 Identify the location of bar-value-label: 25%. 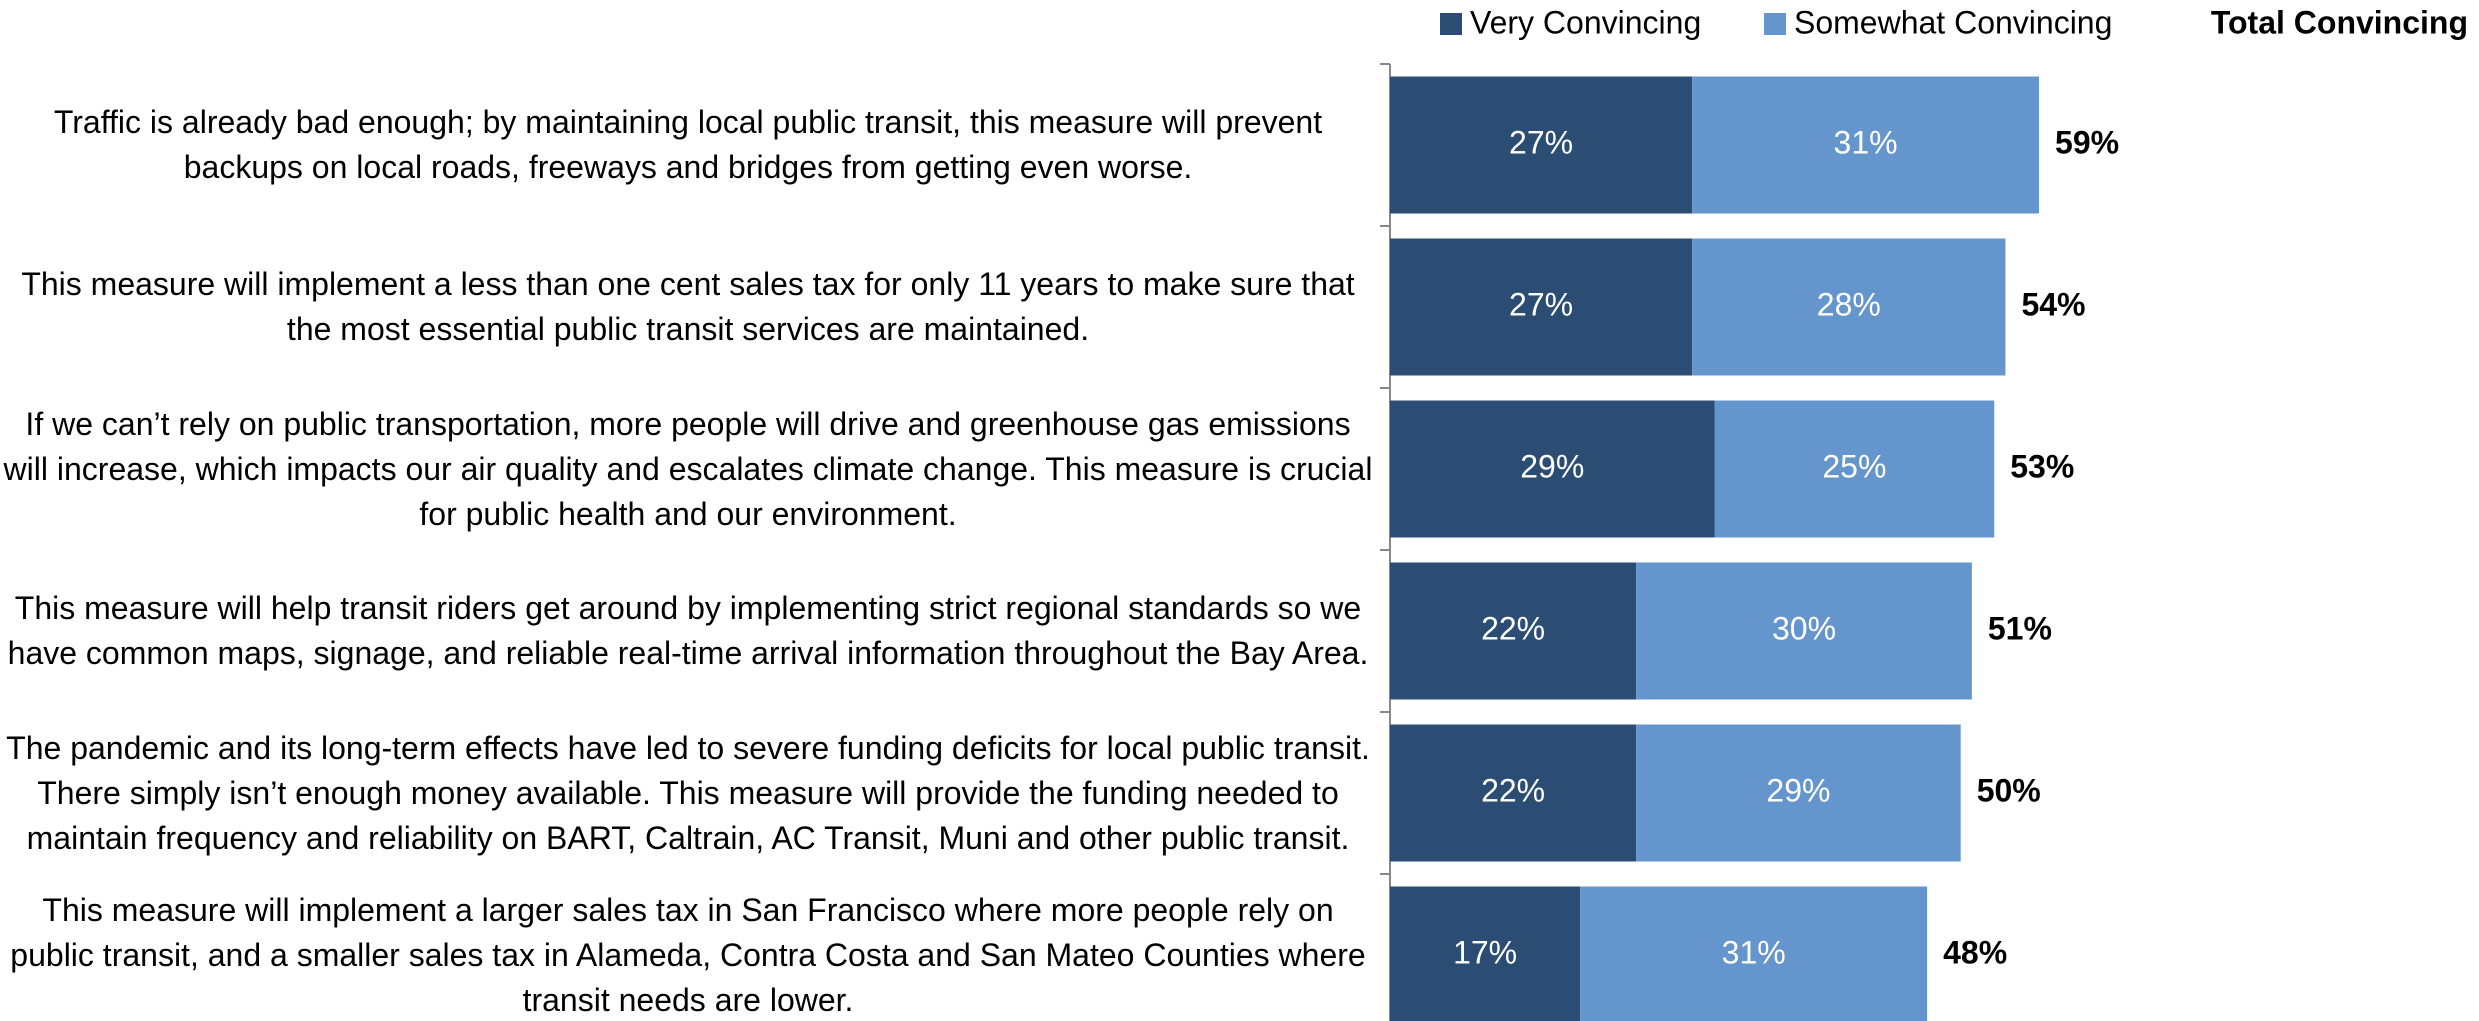
(1854, 466).